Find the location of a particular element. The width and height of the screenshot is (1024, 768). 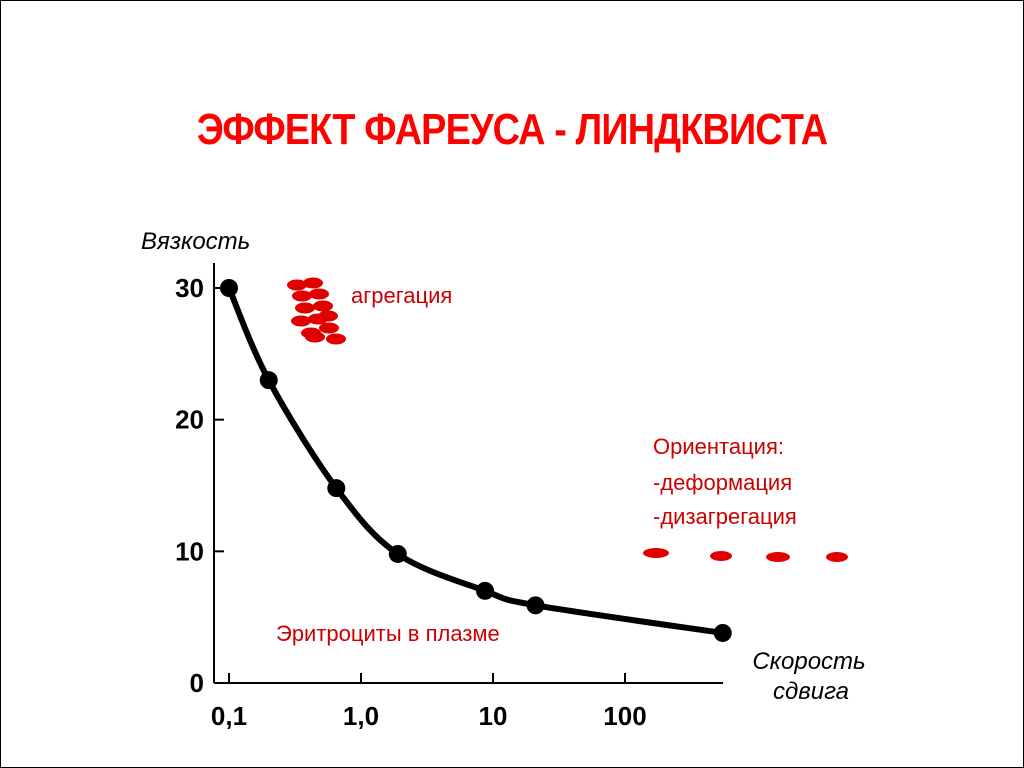

annotation-plasma: Эритроциты в плазме is located at coordinates (388, 633).